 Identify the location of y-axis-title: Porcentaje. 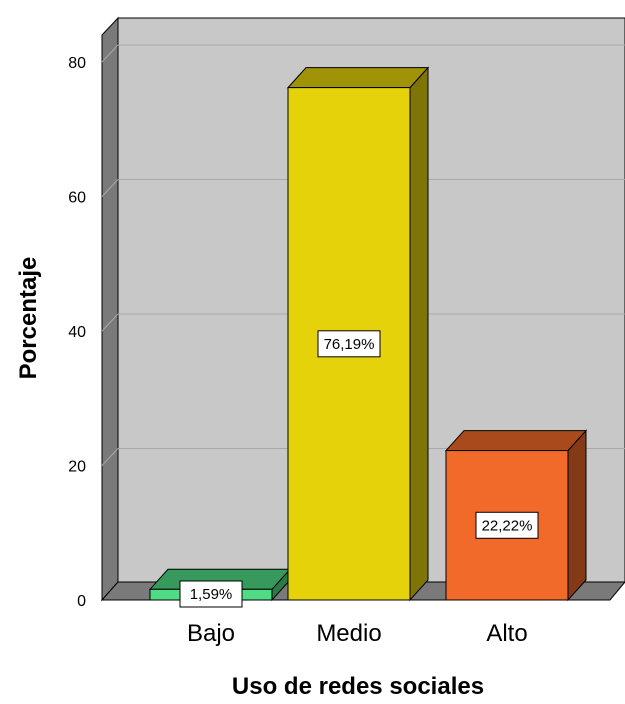
(28, 318).